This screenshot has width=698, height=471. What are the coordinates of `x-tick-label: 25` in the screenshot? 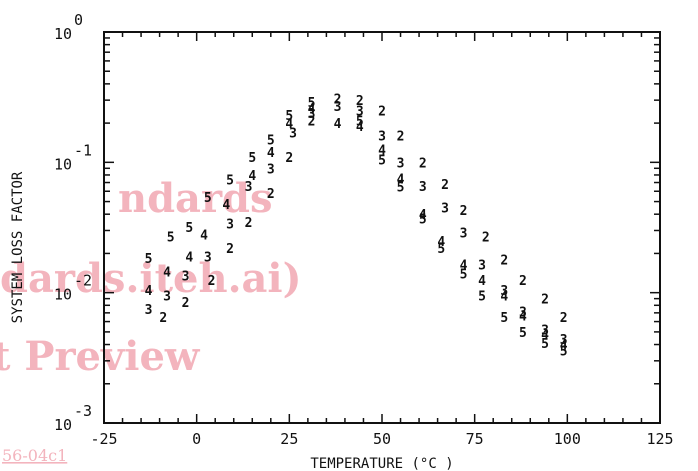 It's located at (289, 439).